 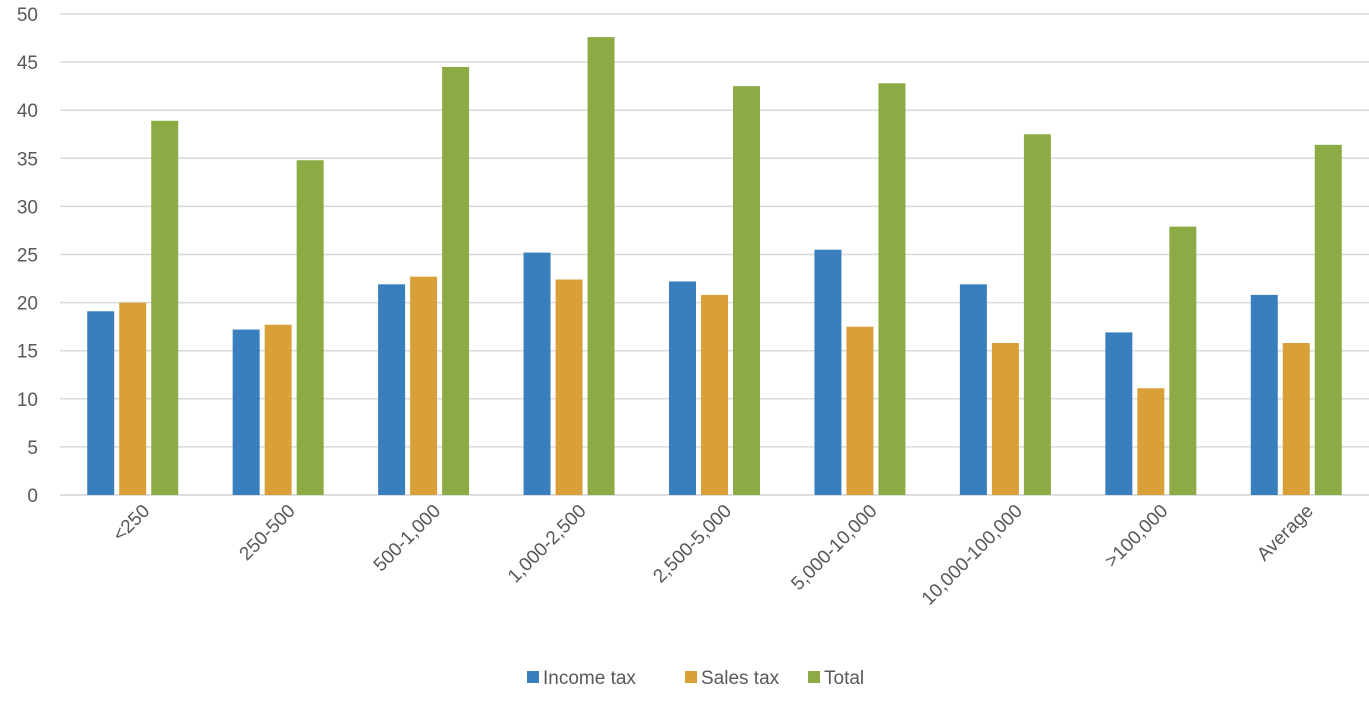 I want to click on x-tick-label: <250, so click(x=131, y=523).